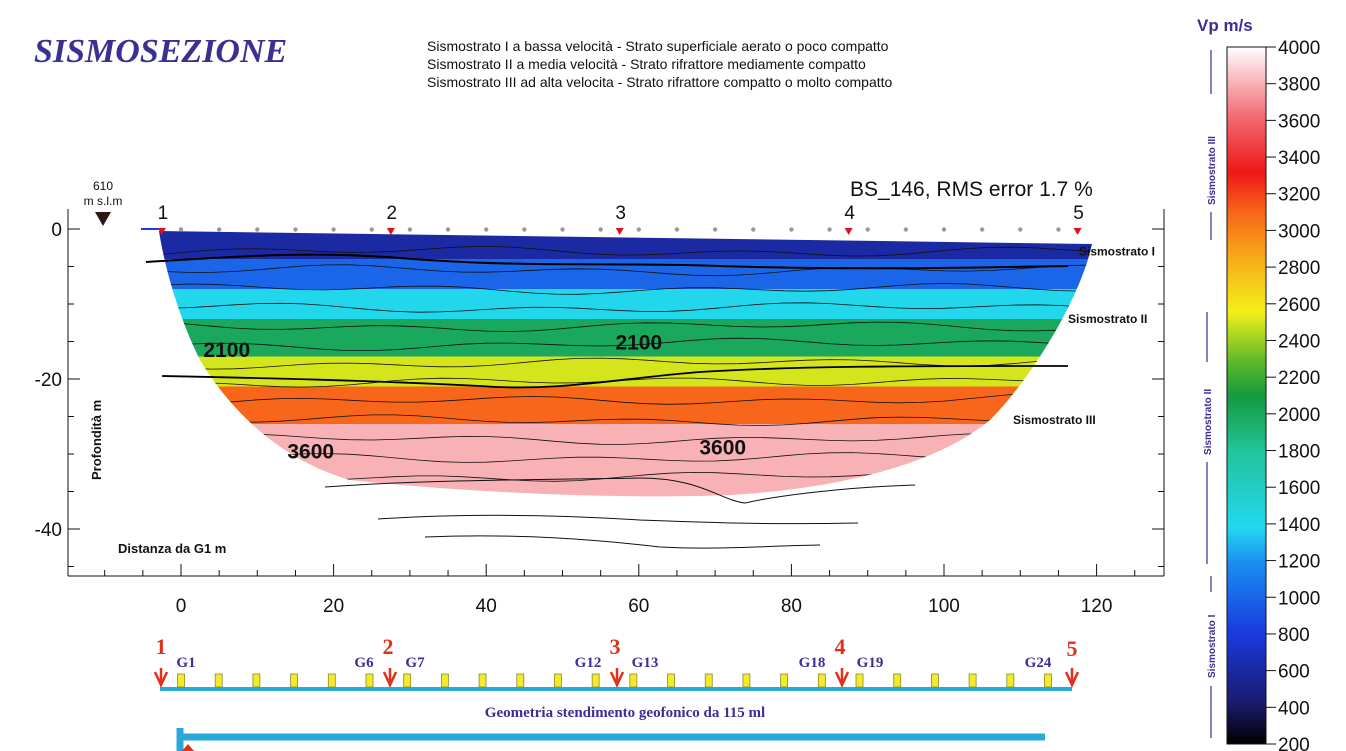 The height and width of the screenshot is (751, 1346). Describe the element at coordinates (1208, 422) in the screenshot. I see `side-label-sismostrato-ii: Sismostrato II` at that location.